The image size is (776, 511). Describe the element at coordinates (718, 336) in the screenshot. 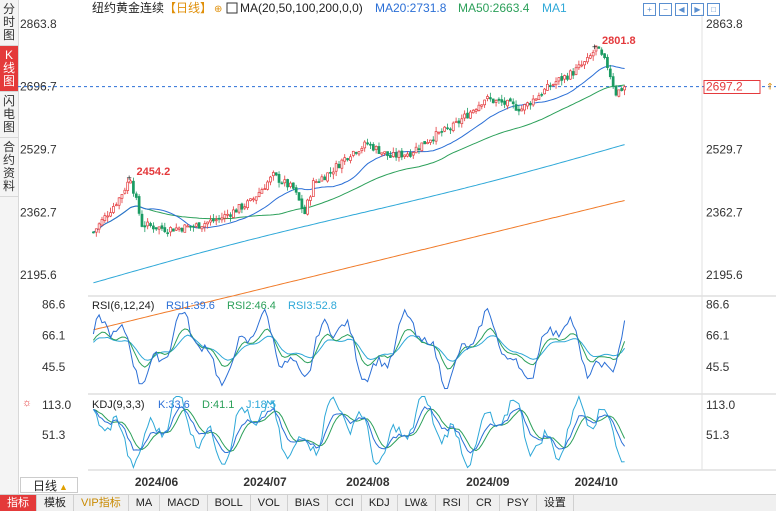

I see `rsi-y-tick-right: 66.1` at that location.